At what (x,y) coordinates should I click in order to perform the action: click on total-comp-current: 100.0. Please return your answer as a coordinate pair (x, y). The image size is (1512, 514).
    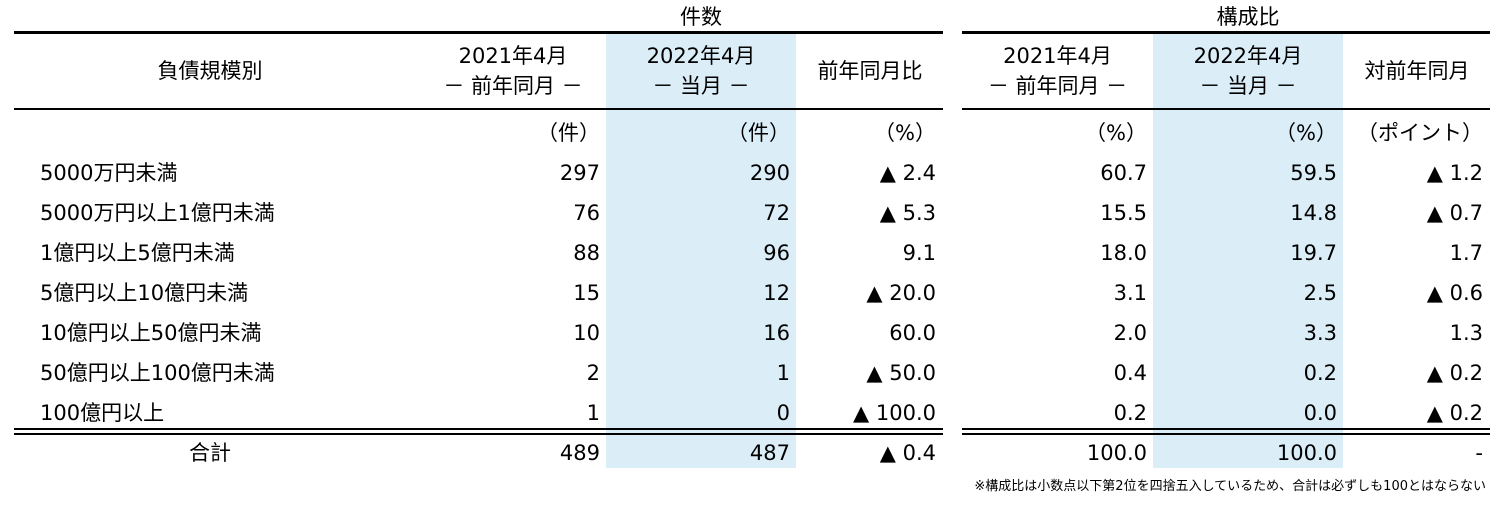
    Looking at the image, I should click on (1306, 453).